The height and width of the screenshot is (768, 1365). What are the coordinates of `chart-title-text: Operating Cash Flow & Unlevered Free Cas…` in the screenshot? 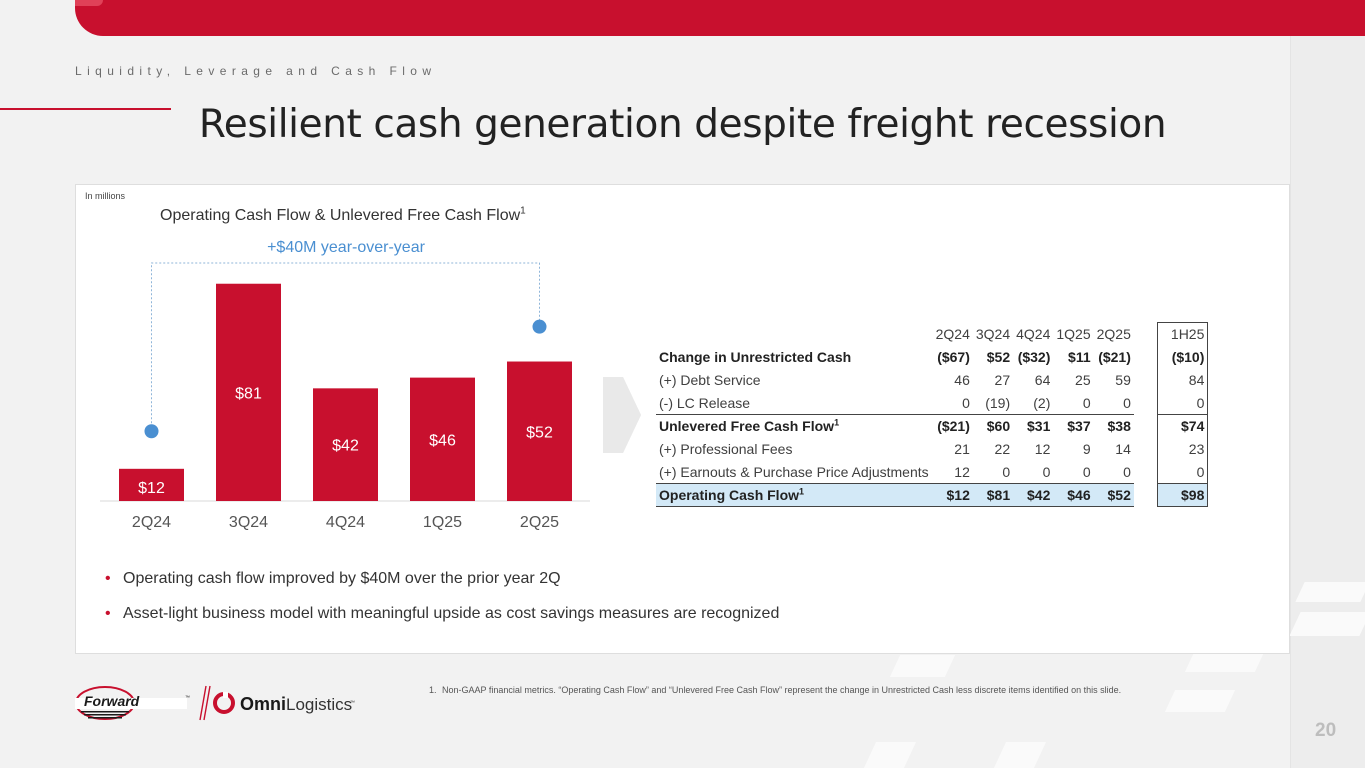 It's located at (340, 215).